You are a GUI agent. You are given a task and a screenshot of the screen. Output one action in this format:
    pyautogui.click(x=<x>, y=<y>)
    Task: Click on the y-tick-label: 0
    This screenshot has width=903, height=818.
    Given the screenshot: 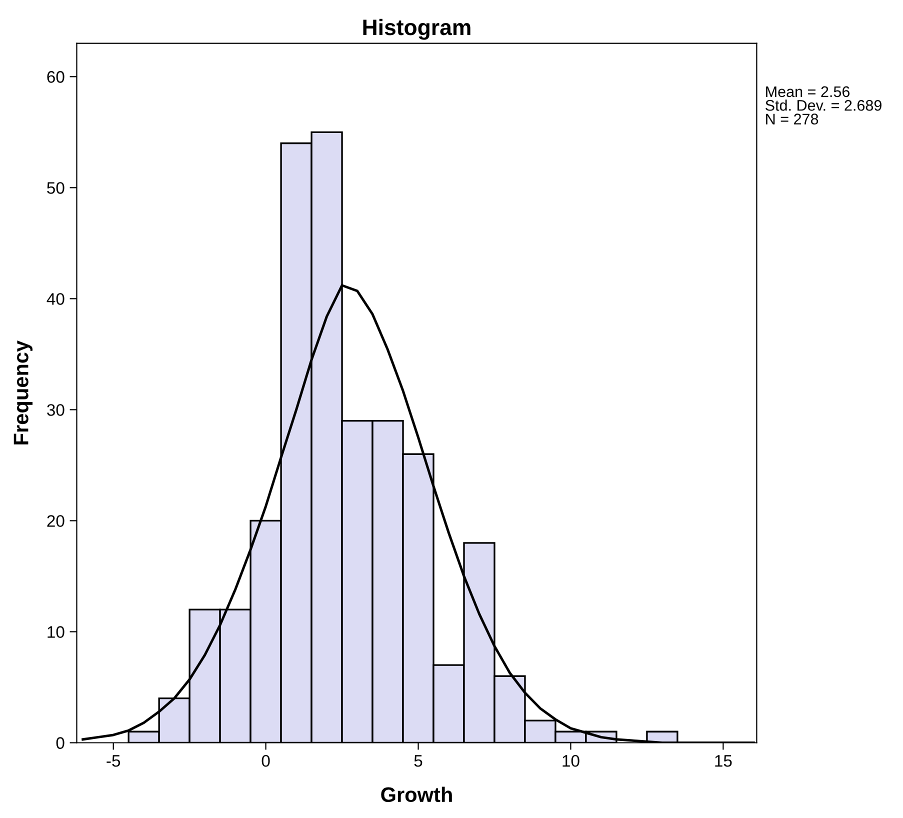 What is the action you would take?
    pyautogui.click(x=60, y=743)
    